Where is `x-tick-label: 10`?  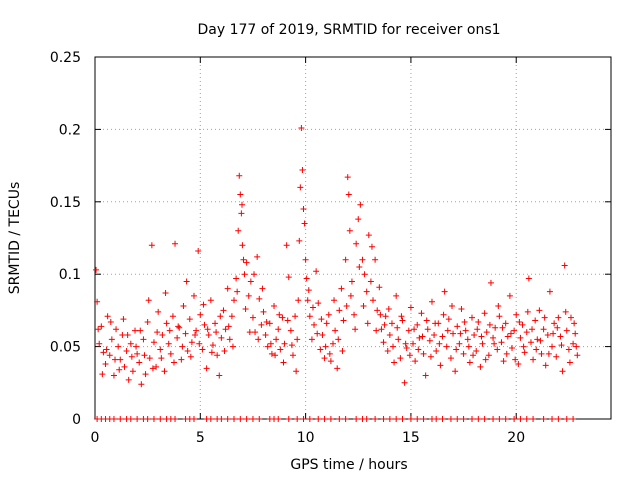
x-tick-label: 10 is located at coordinates (306, 438).